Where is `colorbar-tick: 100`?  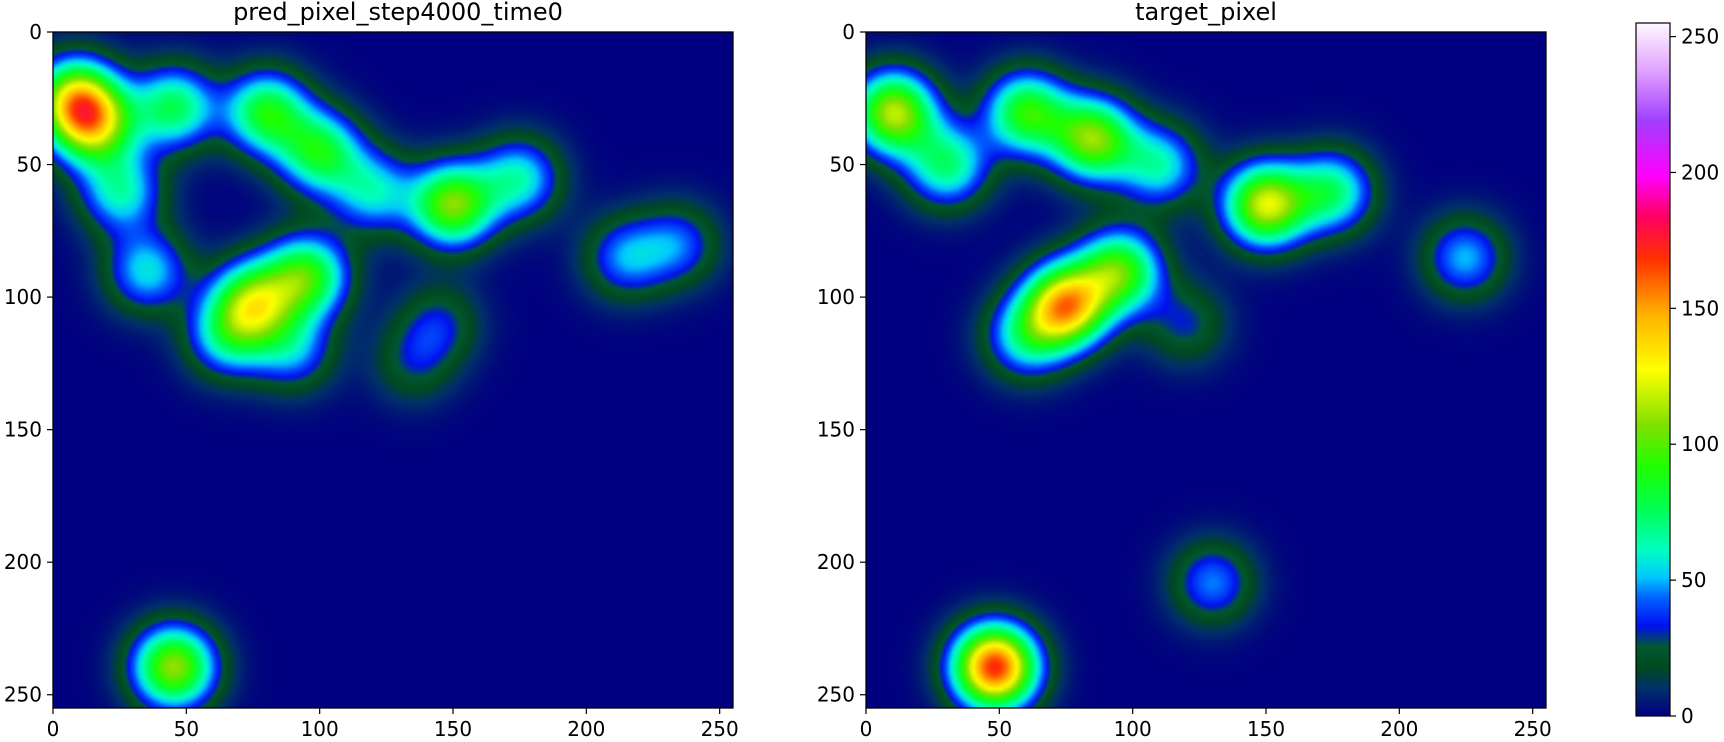 colorbar-tick: 100 is located at coordinates (1694, 444).